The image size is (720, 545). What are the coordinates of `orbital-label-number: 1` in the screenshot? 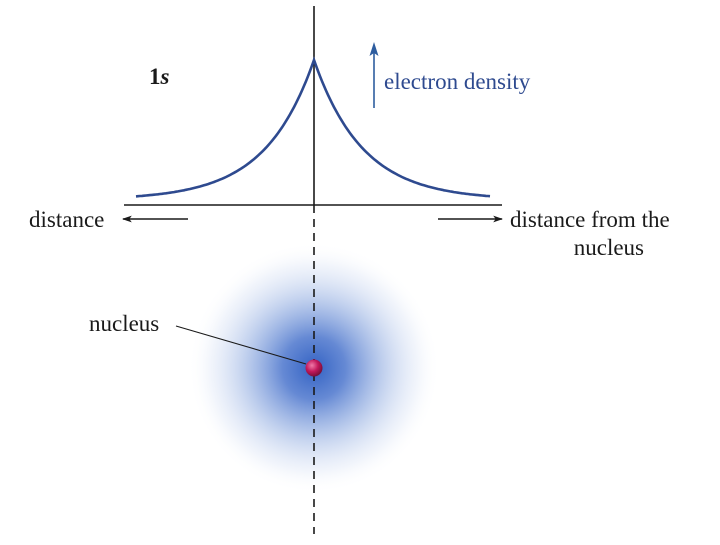 It's located at (155, 76).